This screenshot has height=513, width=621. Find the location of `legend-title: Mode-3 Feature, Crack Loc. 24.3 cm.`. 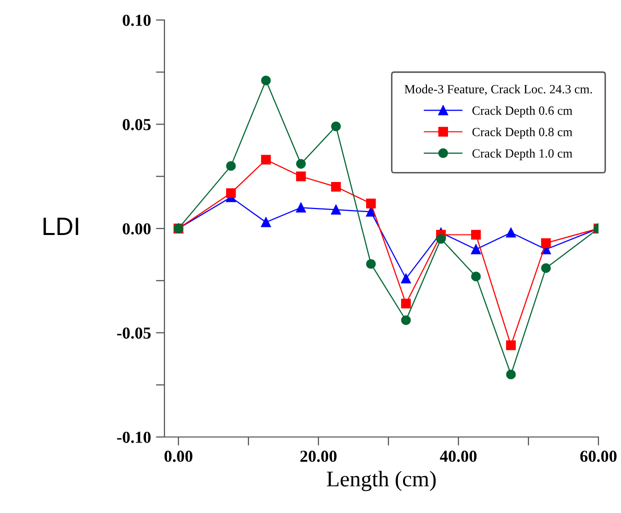

legend-title: Mode-3 Feature, Crack Loc. 24.3 cm. is located at coordinates (498, 90).